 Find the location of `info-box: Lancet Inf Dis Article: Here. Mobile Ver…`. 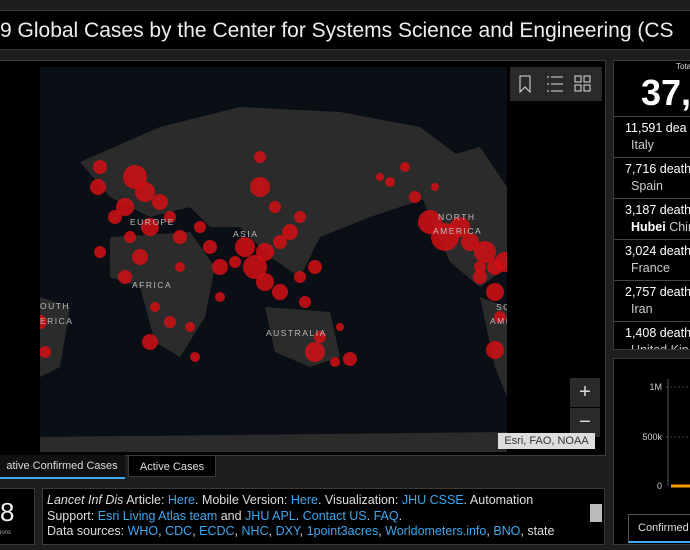

info-box: Lancet Inf Dis Article: Here. Mobile Ver… is located at coordinates (323, 516).